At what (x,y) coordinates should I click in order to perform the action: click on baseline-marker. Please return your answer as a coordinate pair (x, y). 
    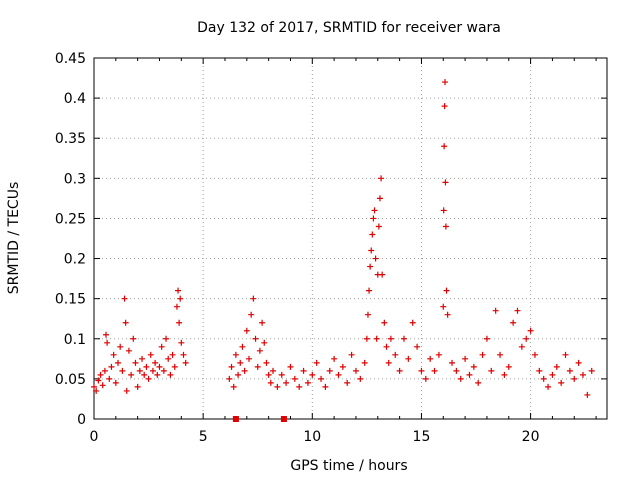
    Looking at the image, I should click on (235, 419).